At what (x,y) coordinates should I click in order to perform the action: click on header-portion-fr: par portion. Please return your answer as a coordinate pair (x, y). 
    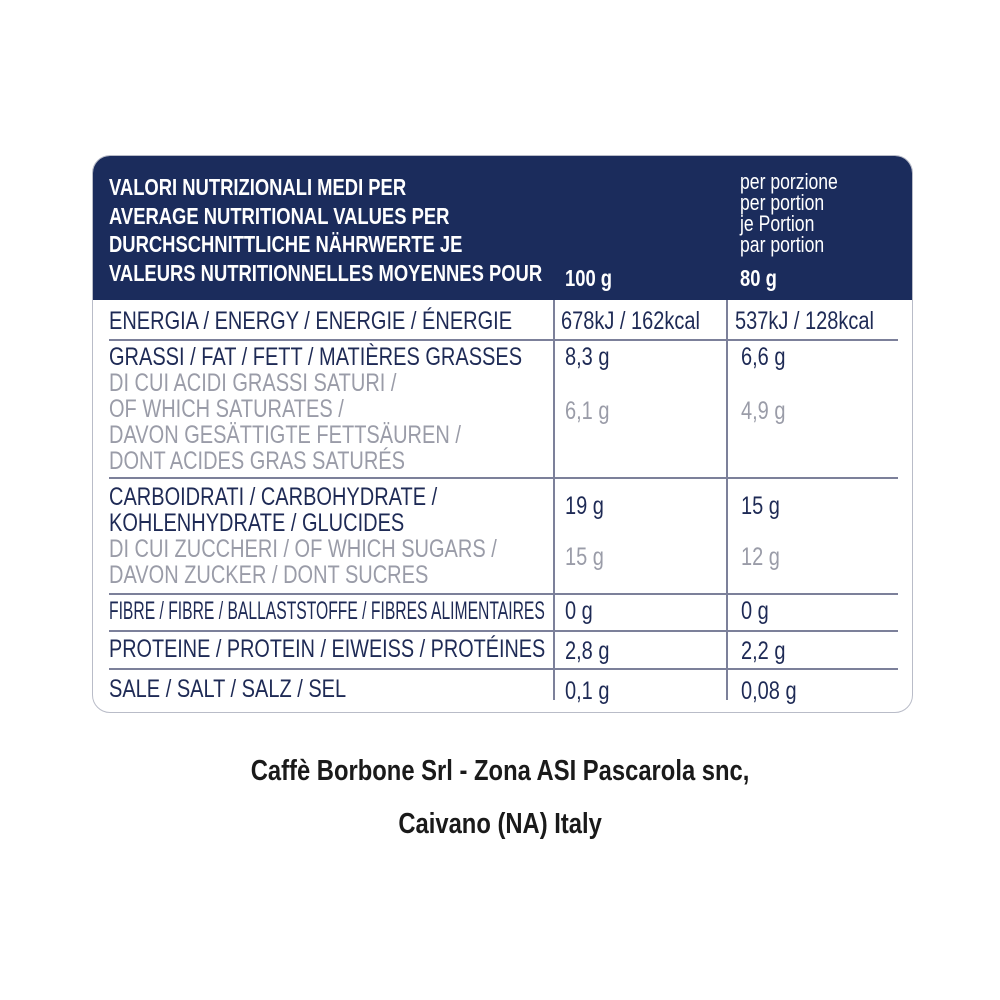
    Looking at the image, I should click on (782, 244).